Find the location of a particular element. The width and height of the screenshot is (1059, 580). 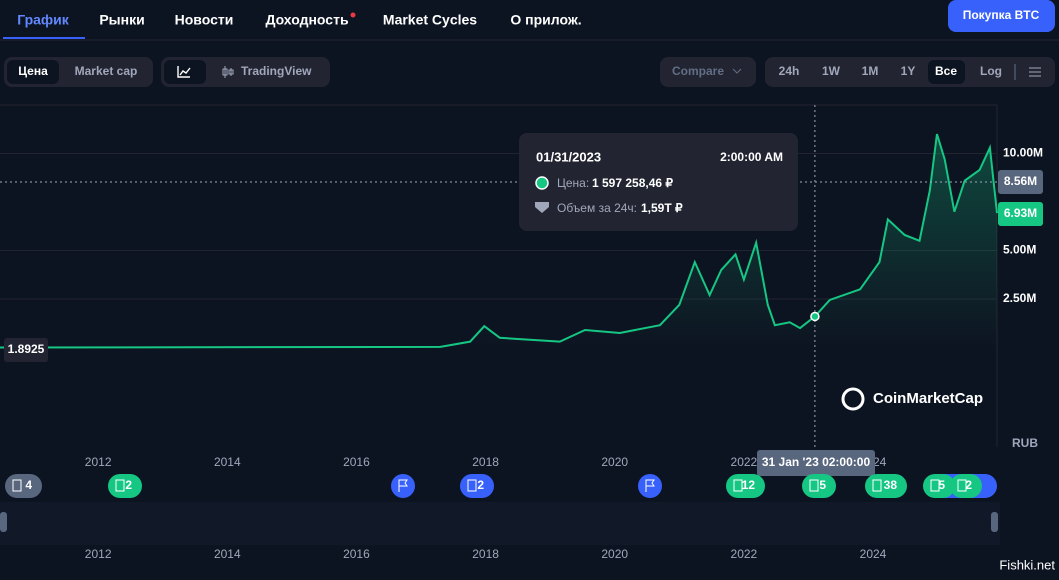

event-count: 12 is located at coordinates (749, 485).